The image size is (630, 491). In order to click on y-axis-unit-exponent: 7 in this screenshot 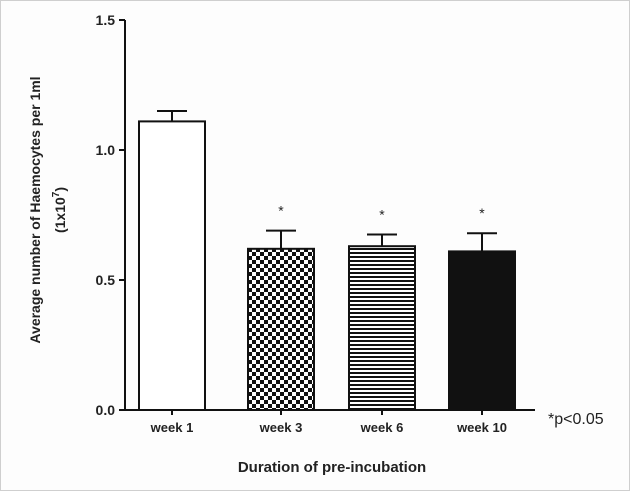, I will do `click(56, 194)`.